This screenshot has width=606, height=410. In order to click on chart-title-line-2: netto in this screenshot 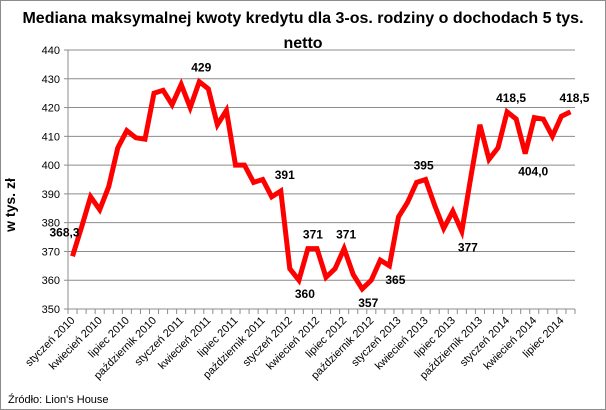, I will do `click(303, 43)`.